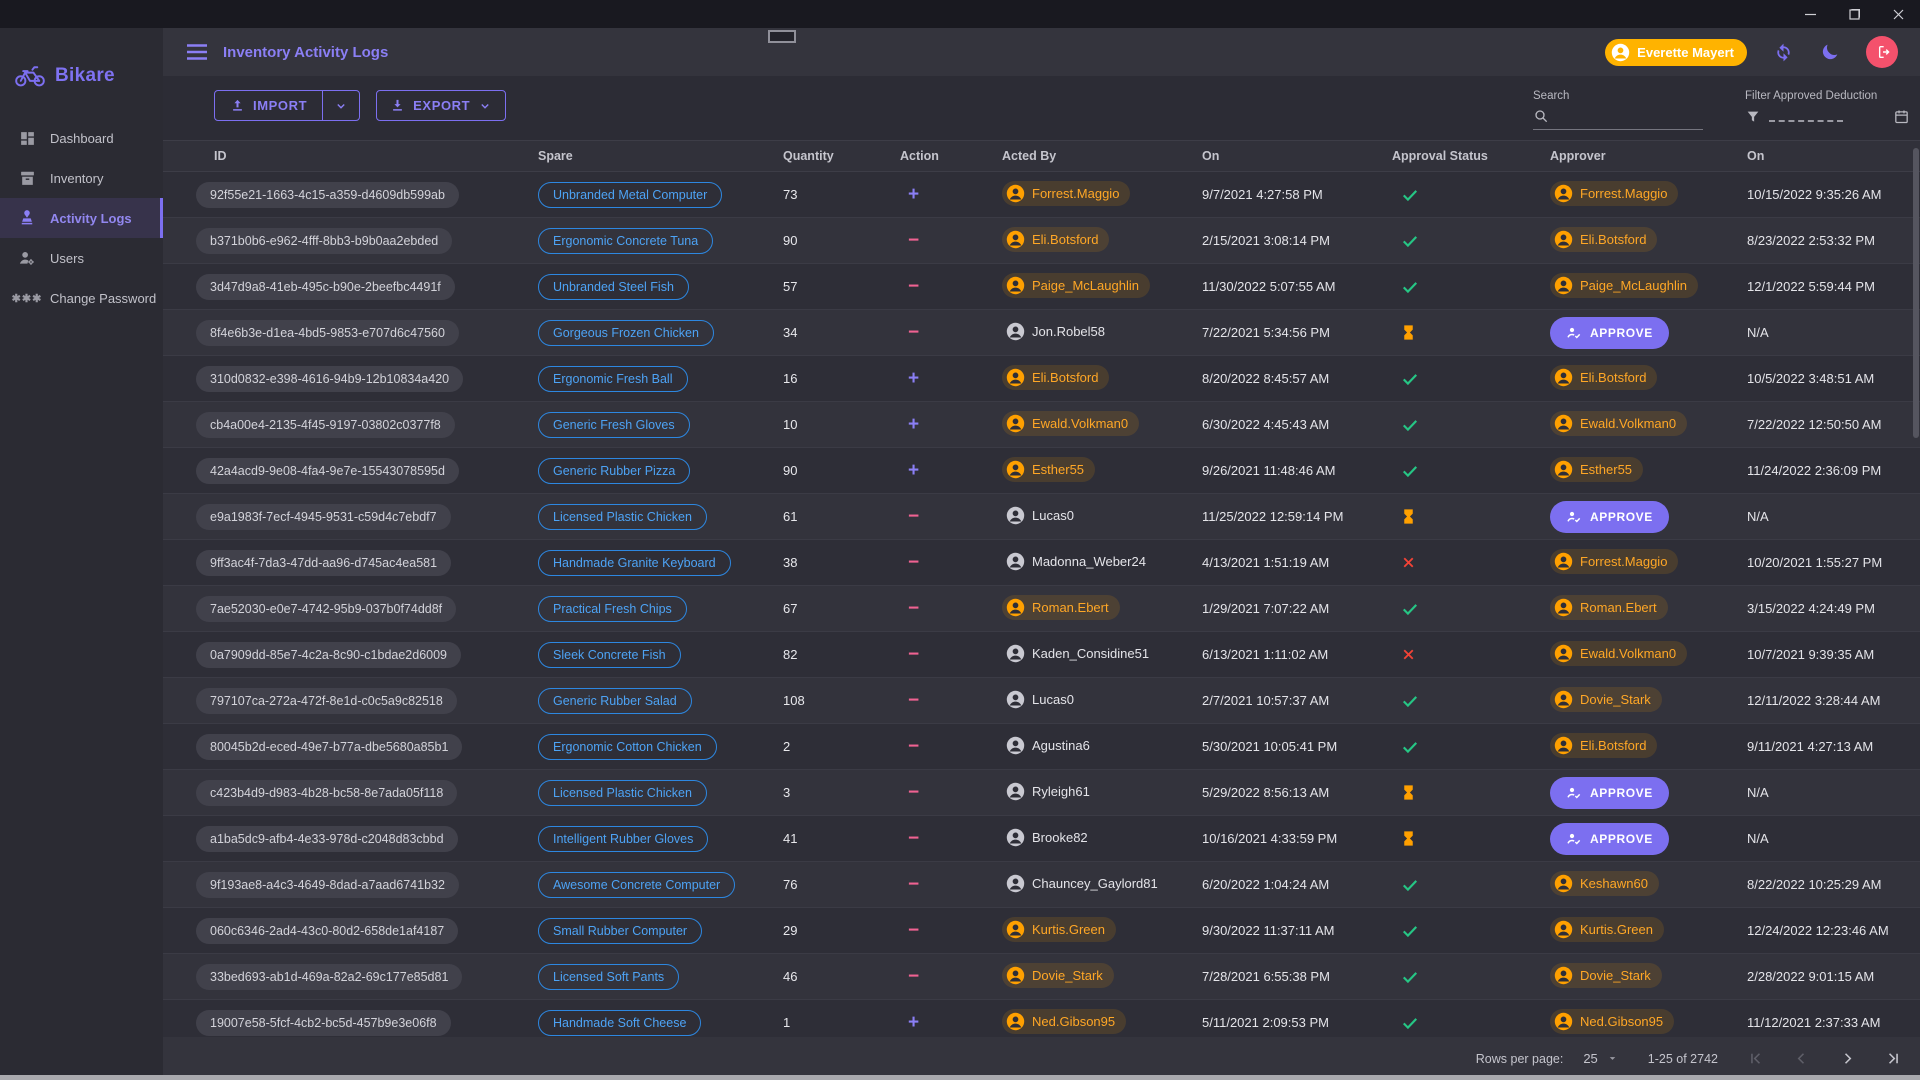  What do you see at coordinates (623, 838) in the screenshot?
I see `spare-chip: Intelligent Rubber Gloves` at bounding box center [623, 838].